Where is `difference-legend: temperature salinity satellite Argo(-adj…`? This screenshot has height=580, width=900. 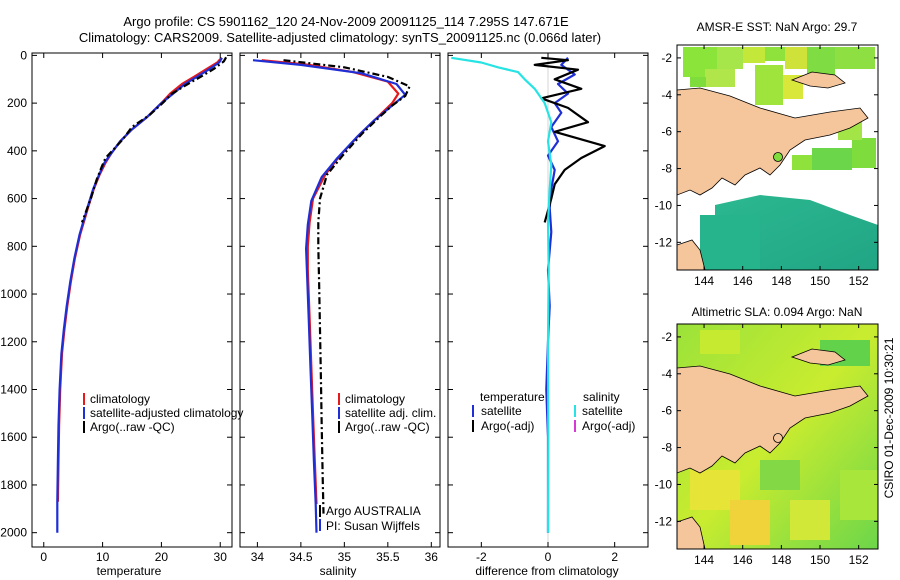 difference-legend: temperature salinity satellite Argo(-adj… is located at coordinates (553, 411).